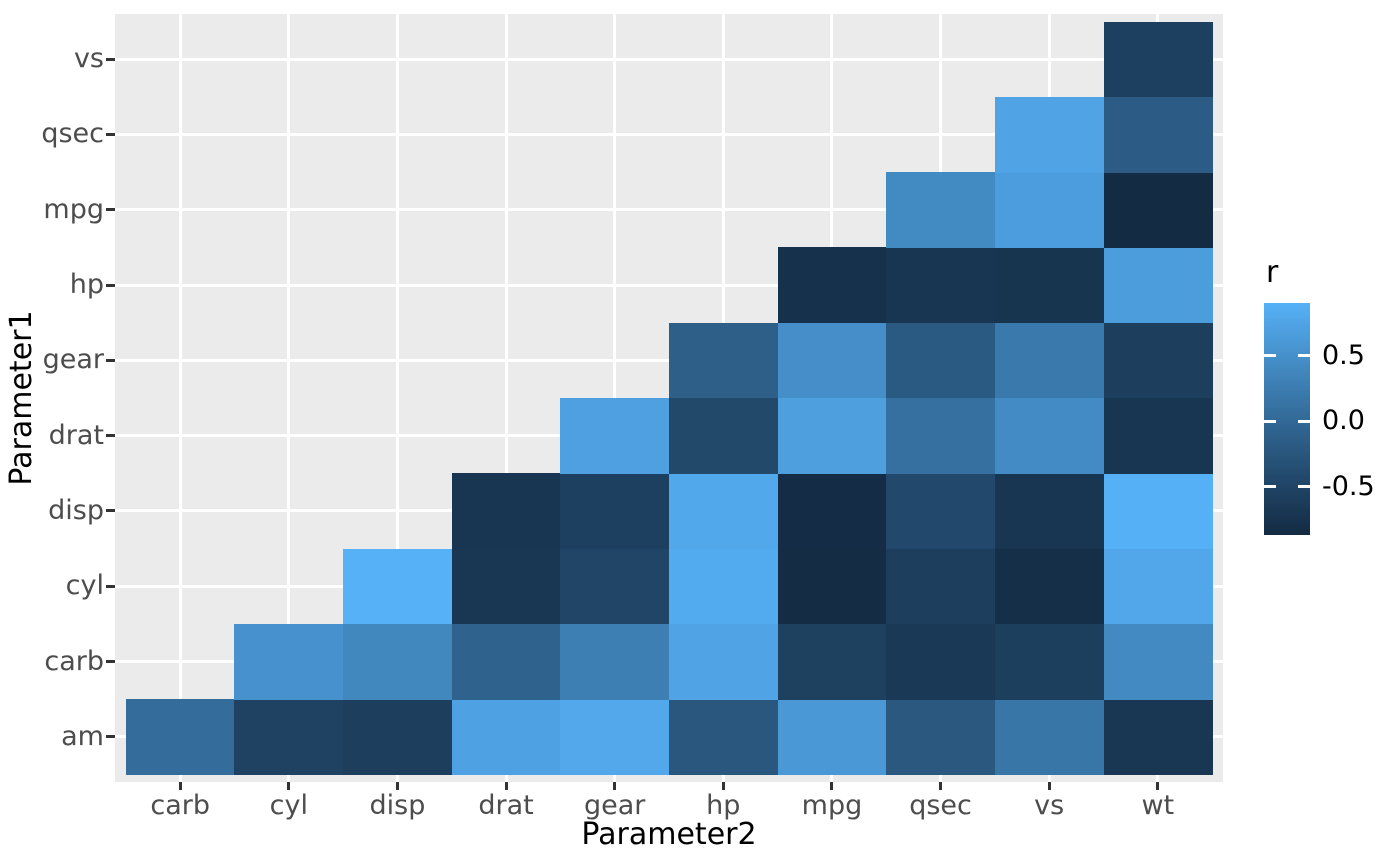 This screenshot has height=866, width=1400. What do you see at coordinates (940, 805) in the screenshot?
I see `x-axis-tick-label: qsec` at bounding box center [940, 805].